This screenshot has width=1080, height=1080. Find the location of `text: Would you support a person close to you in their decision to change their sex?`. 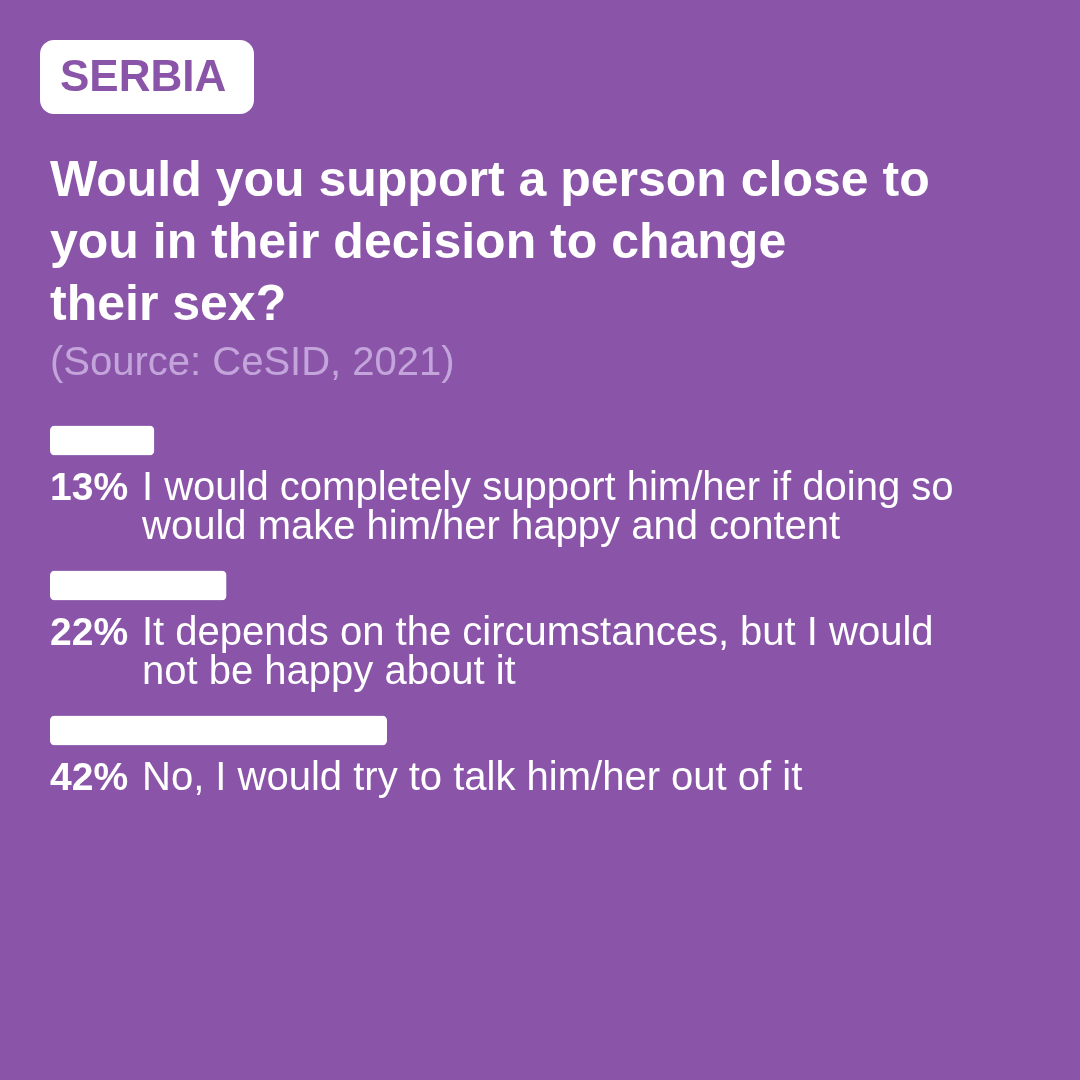

text: Would you support a person close to you in their decision to change their sex? is located at coordinates (490, 241).